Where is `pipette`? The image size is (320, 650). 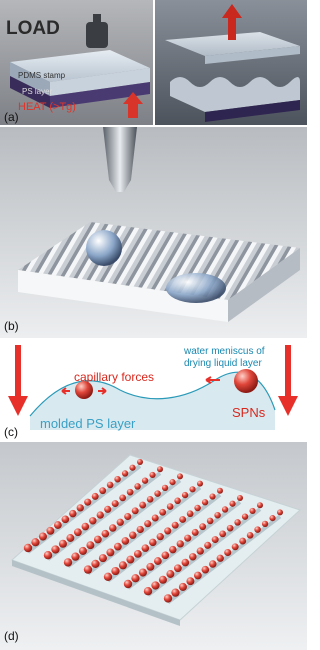
pipette is located at coordinates (120, 159).